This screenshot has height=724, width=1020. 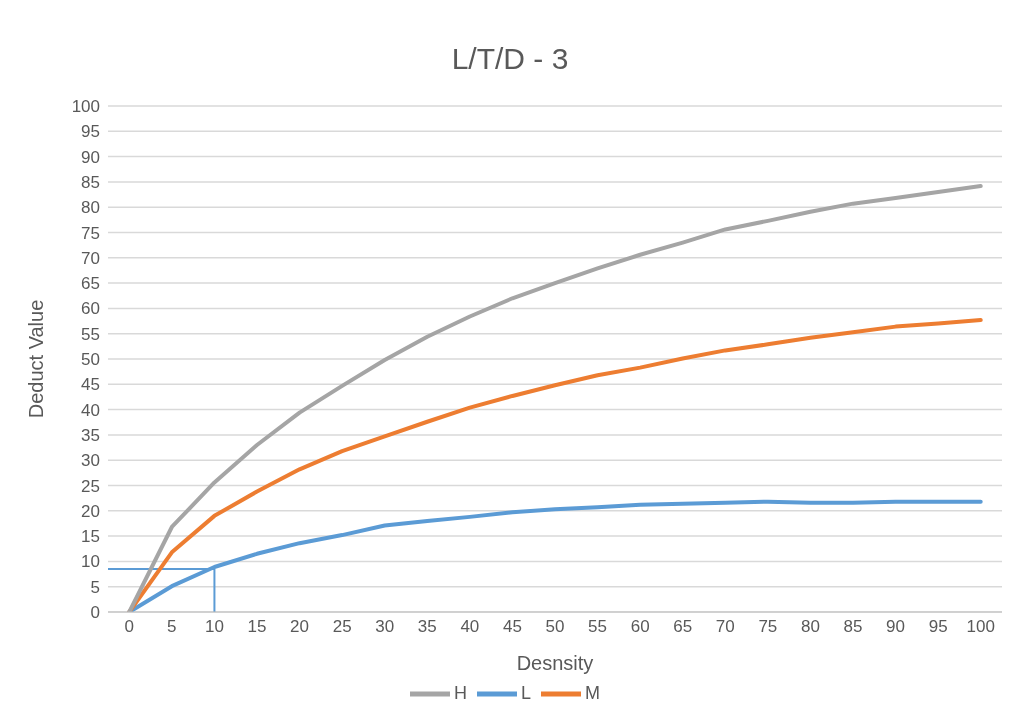 I want to click on y-tick-label: 20, so click(x=90, y=511).